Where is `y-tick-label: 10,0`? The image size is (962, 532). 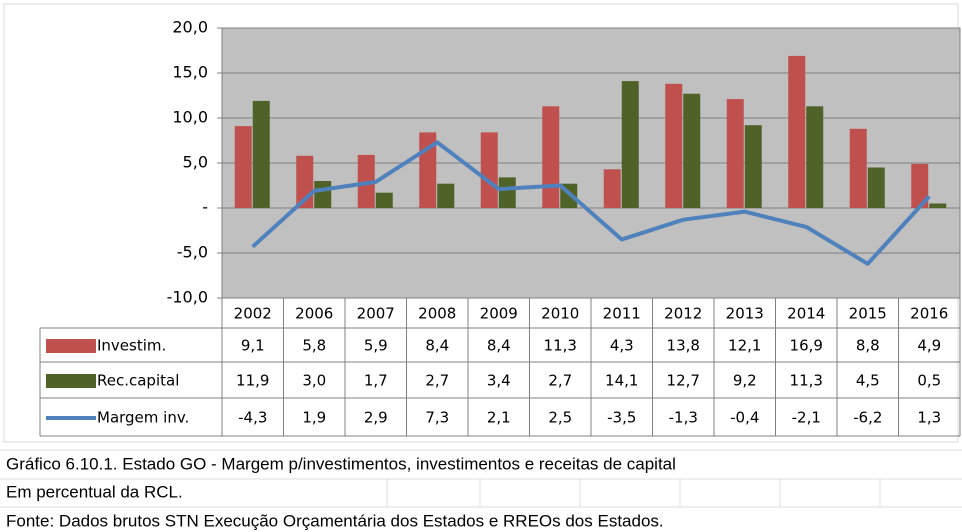 y-tick-label: 10,0 is located at coordinates (190, 117).